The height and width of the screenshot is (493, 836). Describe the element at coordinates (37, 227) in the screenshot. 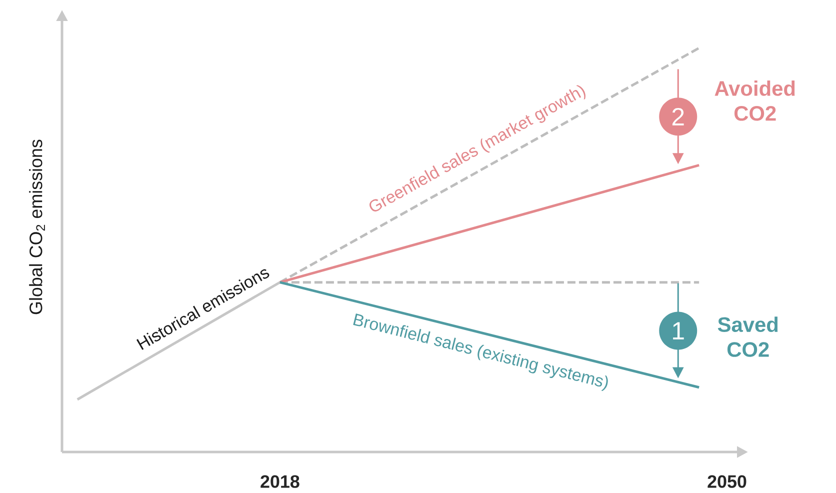

I see `y-axis-title: Global CO$_{2}$ emissions` at that location.